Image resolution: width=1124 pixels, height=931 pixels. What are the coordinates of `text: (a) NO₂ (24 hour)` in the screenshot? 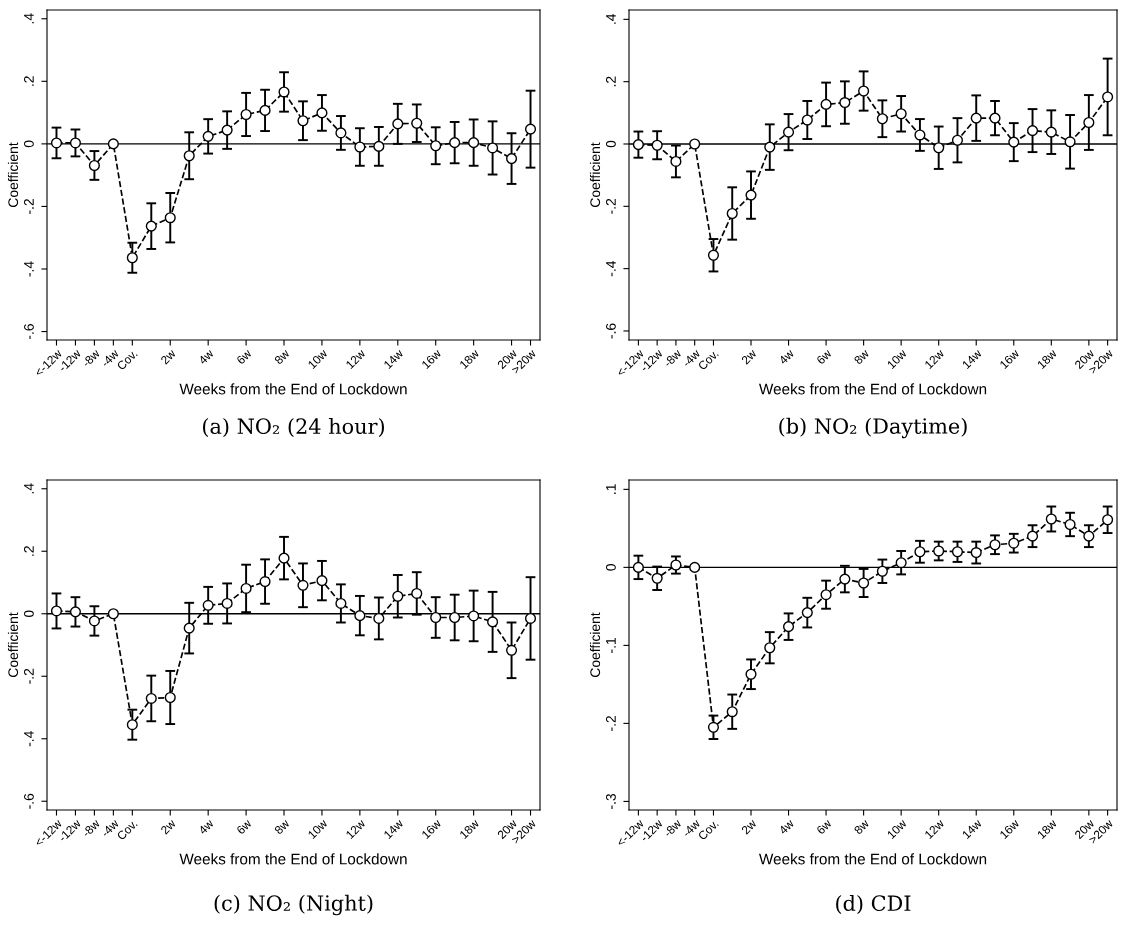 It's located at (293, 427).